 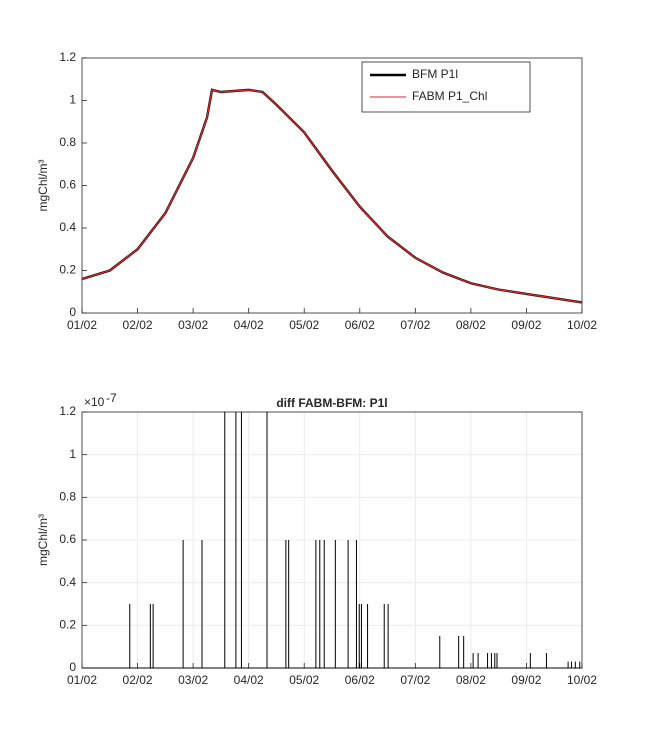 I want to click on y-exponent: -7, so click(x=111, y=398).